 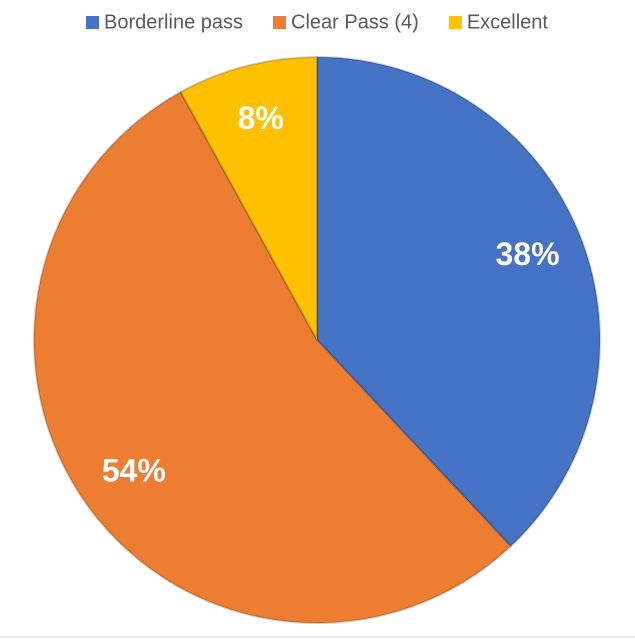 What do you see at coordinates (527, 254) in the screenshot?
I see `slice-label: 38%` at bounding box center [527, 254].